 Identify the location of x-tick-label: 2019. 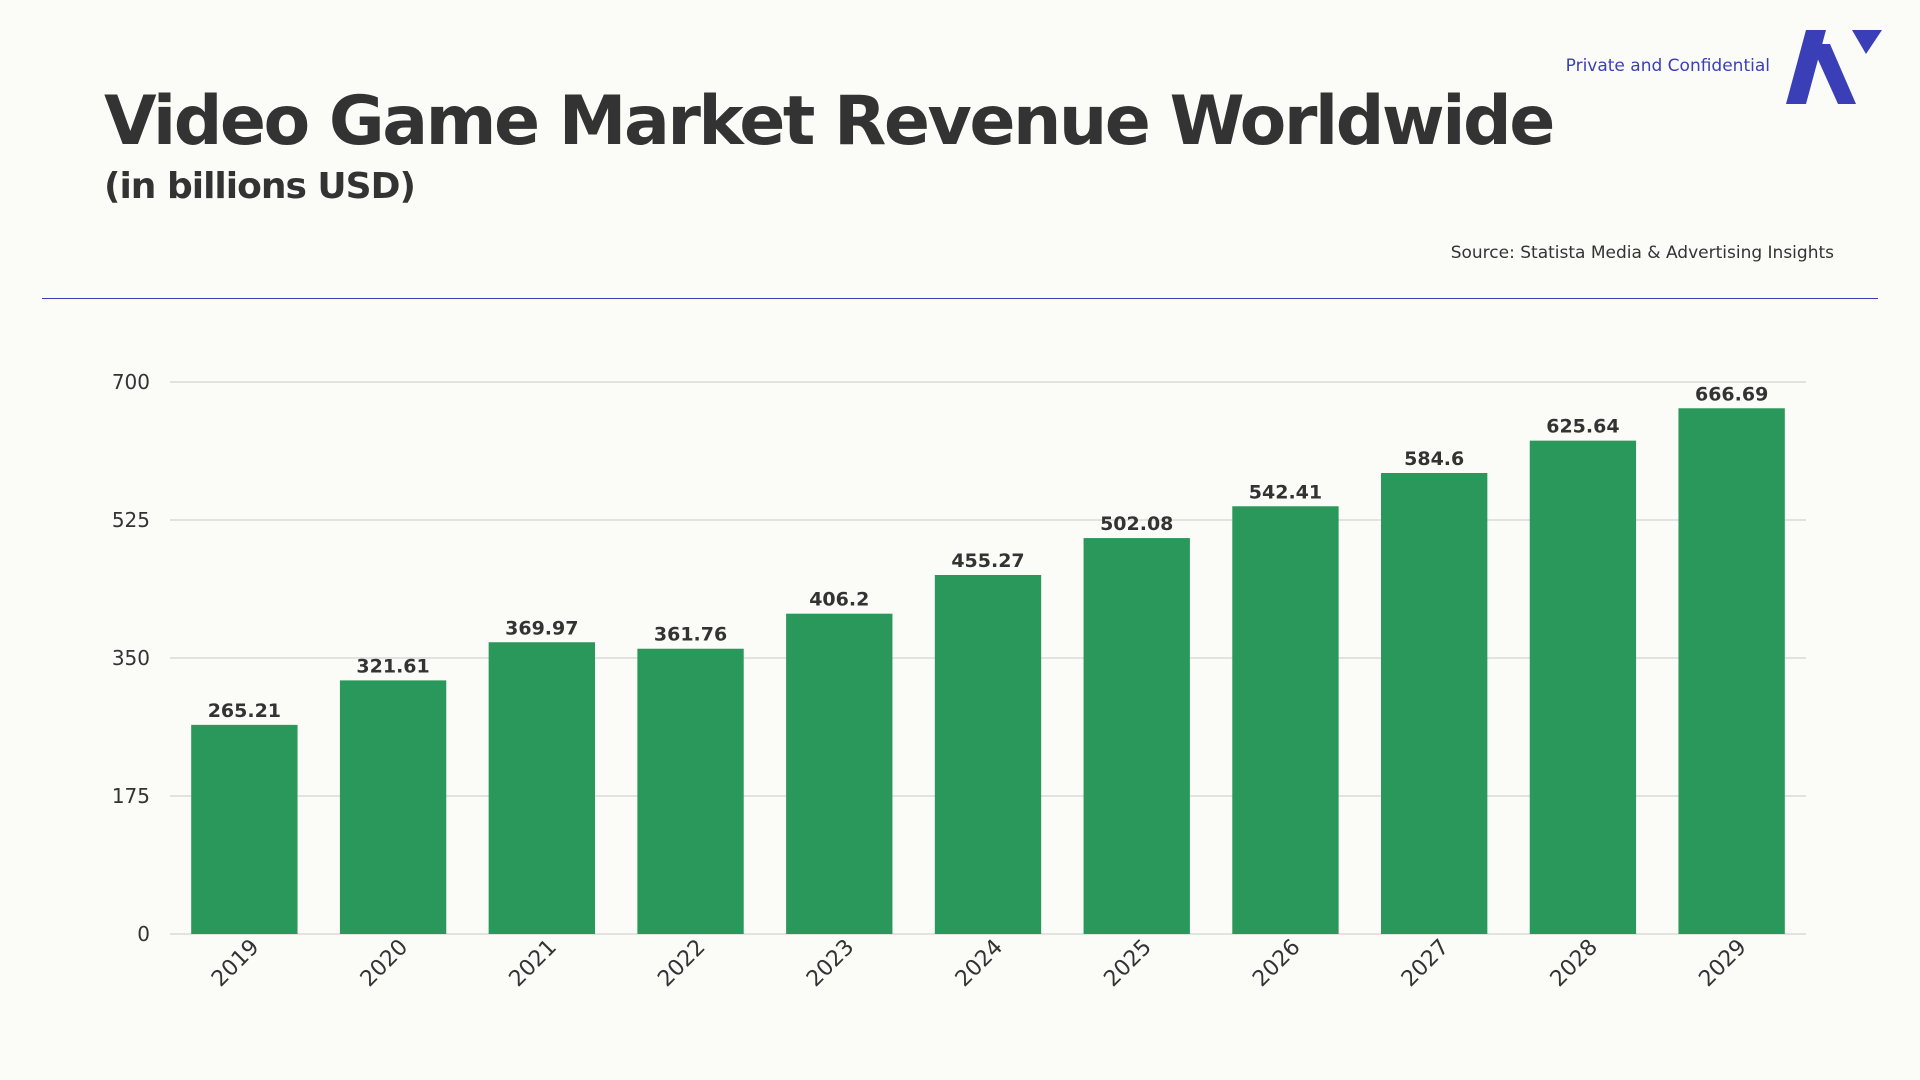
(235, 963).